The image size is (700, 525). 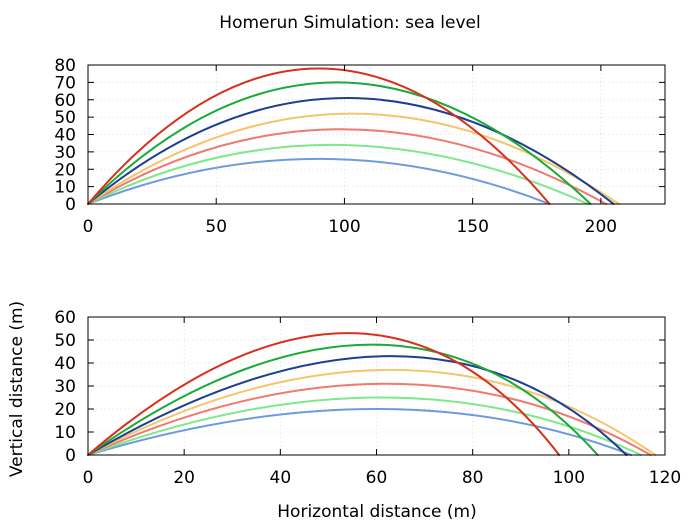 I want to click on x-tick-label: 150, so click(x=472, y=227).